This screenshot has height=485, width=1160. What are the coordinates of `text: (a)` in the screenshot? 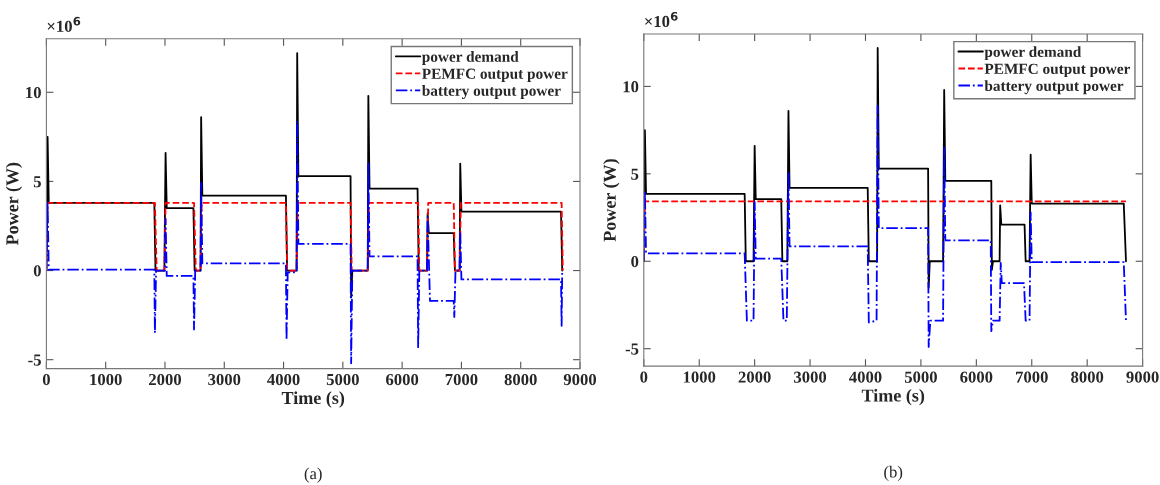 It's located at (313, 475).